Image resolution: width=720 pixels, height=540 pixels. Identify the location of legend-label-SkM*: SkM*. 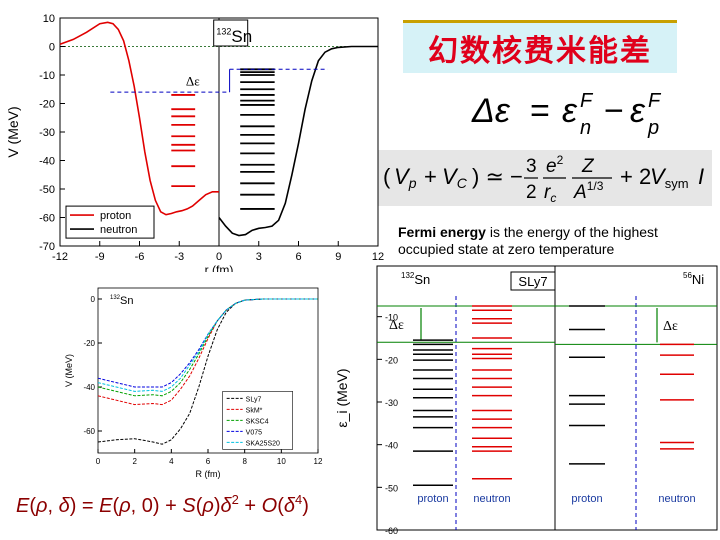
(254, 410).